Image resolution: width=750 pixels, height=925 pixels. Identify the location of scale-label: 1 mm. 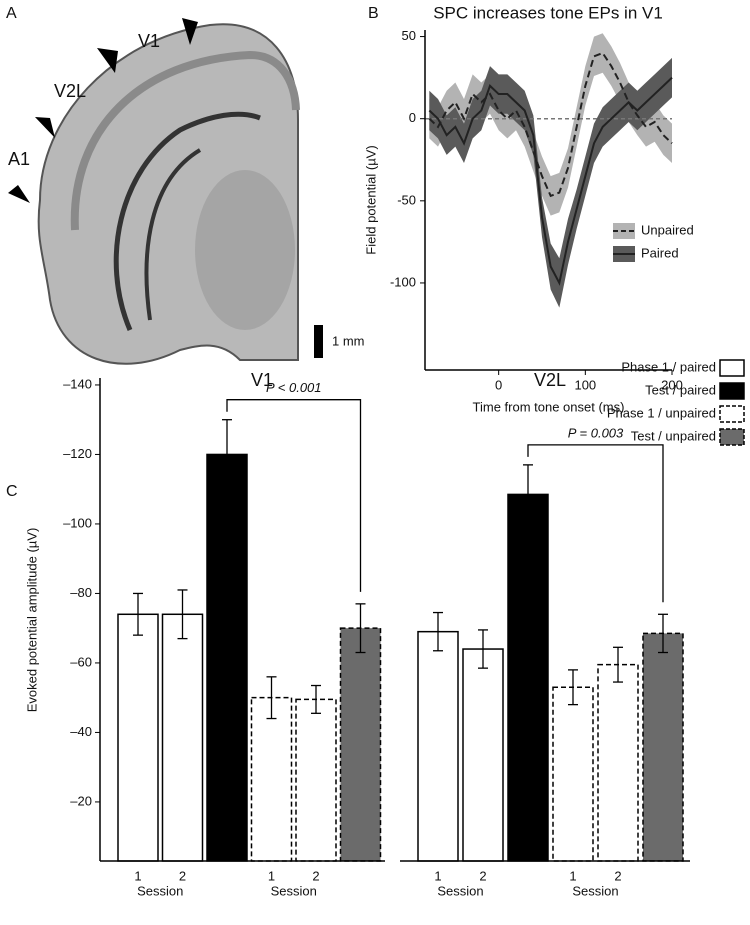
(348, 340).